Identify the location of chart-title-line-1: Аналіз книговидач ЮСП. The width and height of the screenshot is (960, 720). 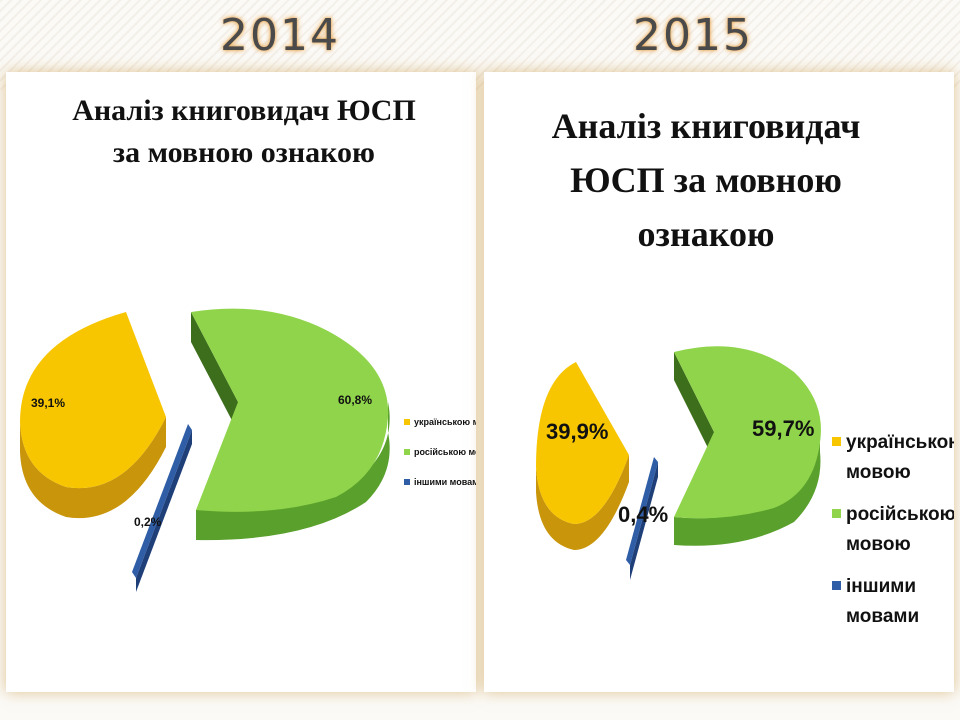
(244, 110).